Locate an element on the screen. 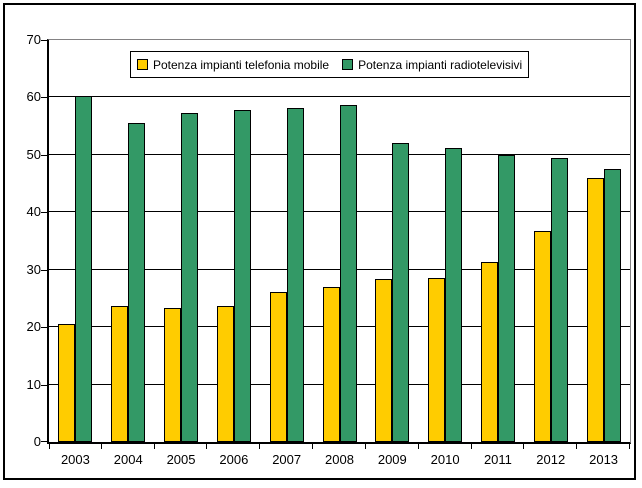  bar-radiotelevisivi-2007 is located at coordinates (295, 274).